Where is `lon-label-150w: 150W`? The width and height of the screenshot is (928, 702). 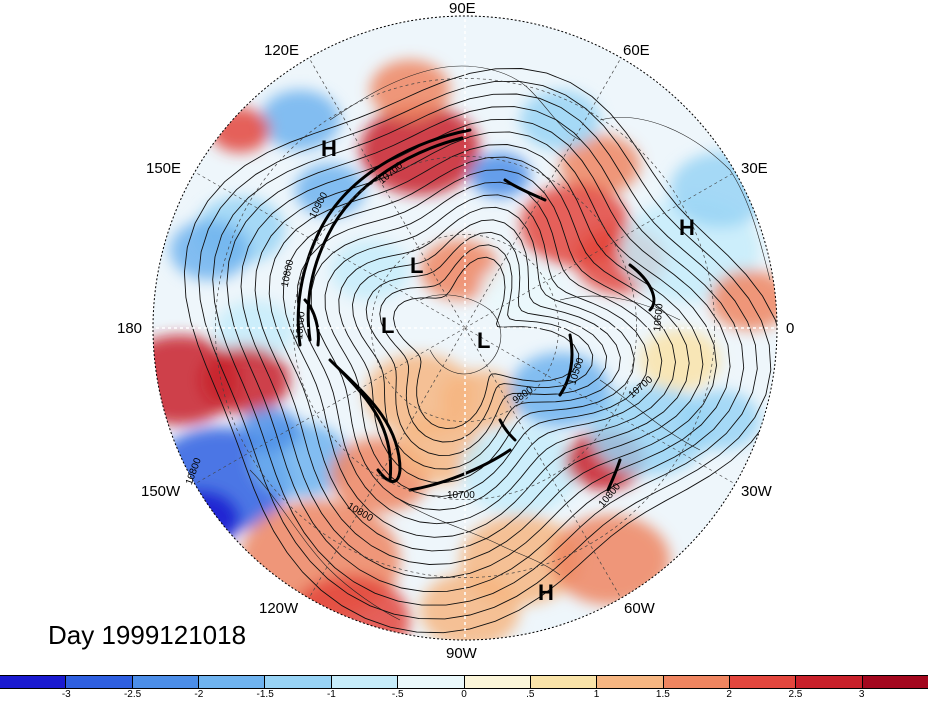
lon-label-150w: 150W is located at coordinates (161, 491).